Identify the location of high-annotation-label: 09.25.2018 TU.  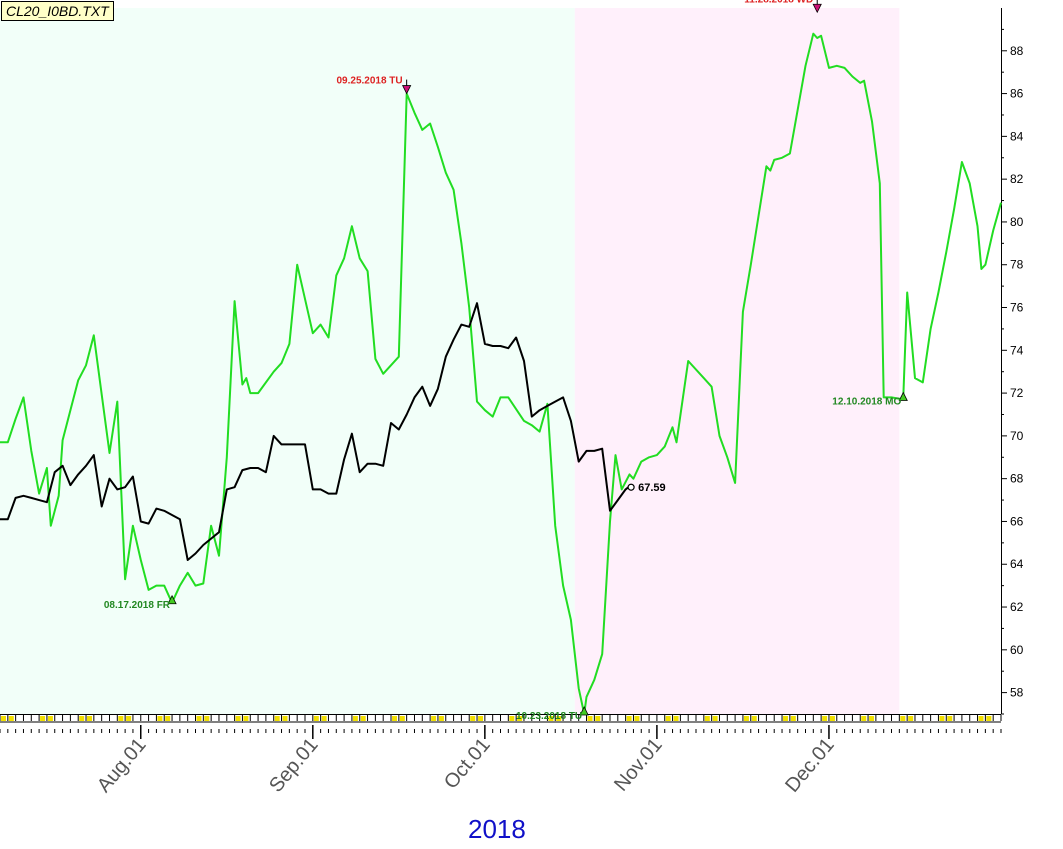
(369, 81).